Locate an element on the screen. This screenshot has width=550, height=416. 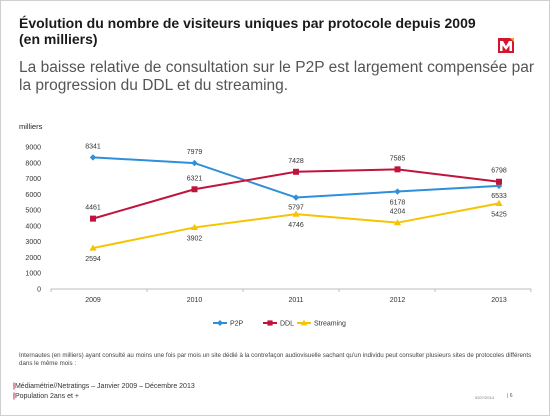
data-label-p2p: 6533 is located at coordinates (499, 196).